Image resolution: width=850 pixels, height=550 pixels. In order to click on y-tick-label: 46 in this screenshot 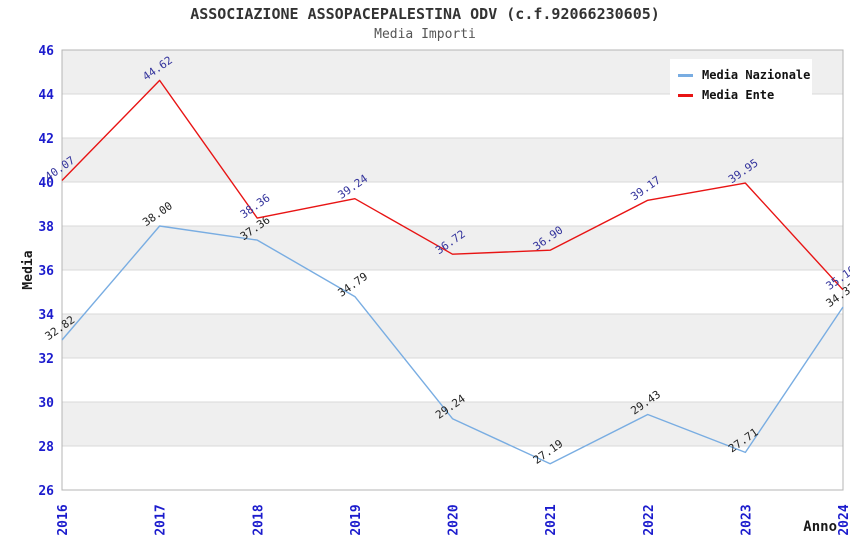, I will do `click(46, 51)`.